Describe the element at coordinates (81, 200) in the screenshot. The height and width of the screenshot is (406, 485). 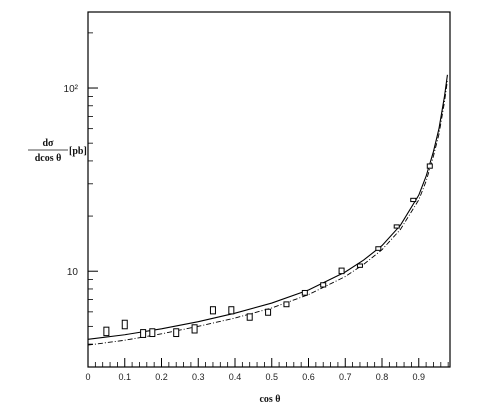
I see `y-ticks: 10 10²` at that location.